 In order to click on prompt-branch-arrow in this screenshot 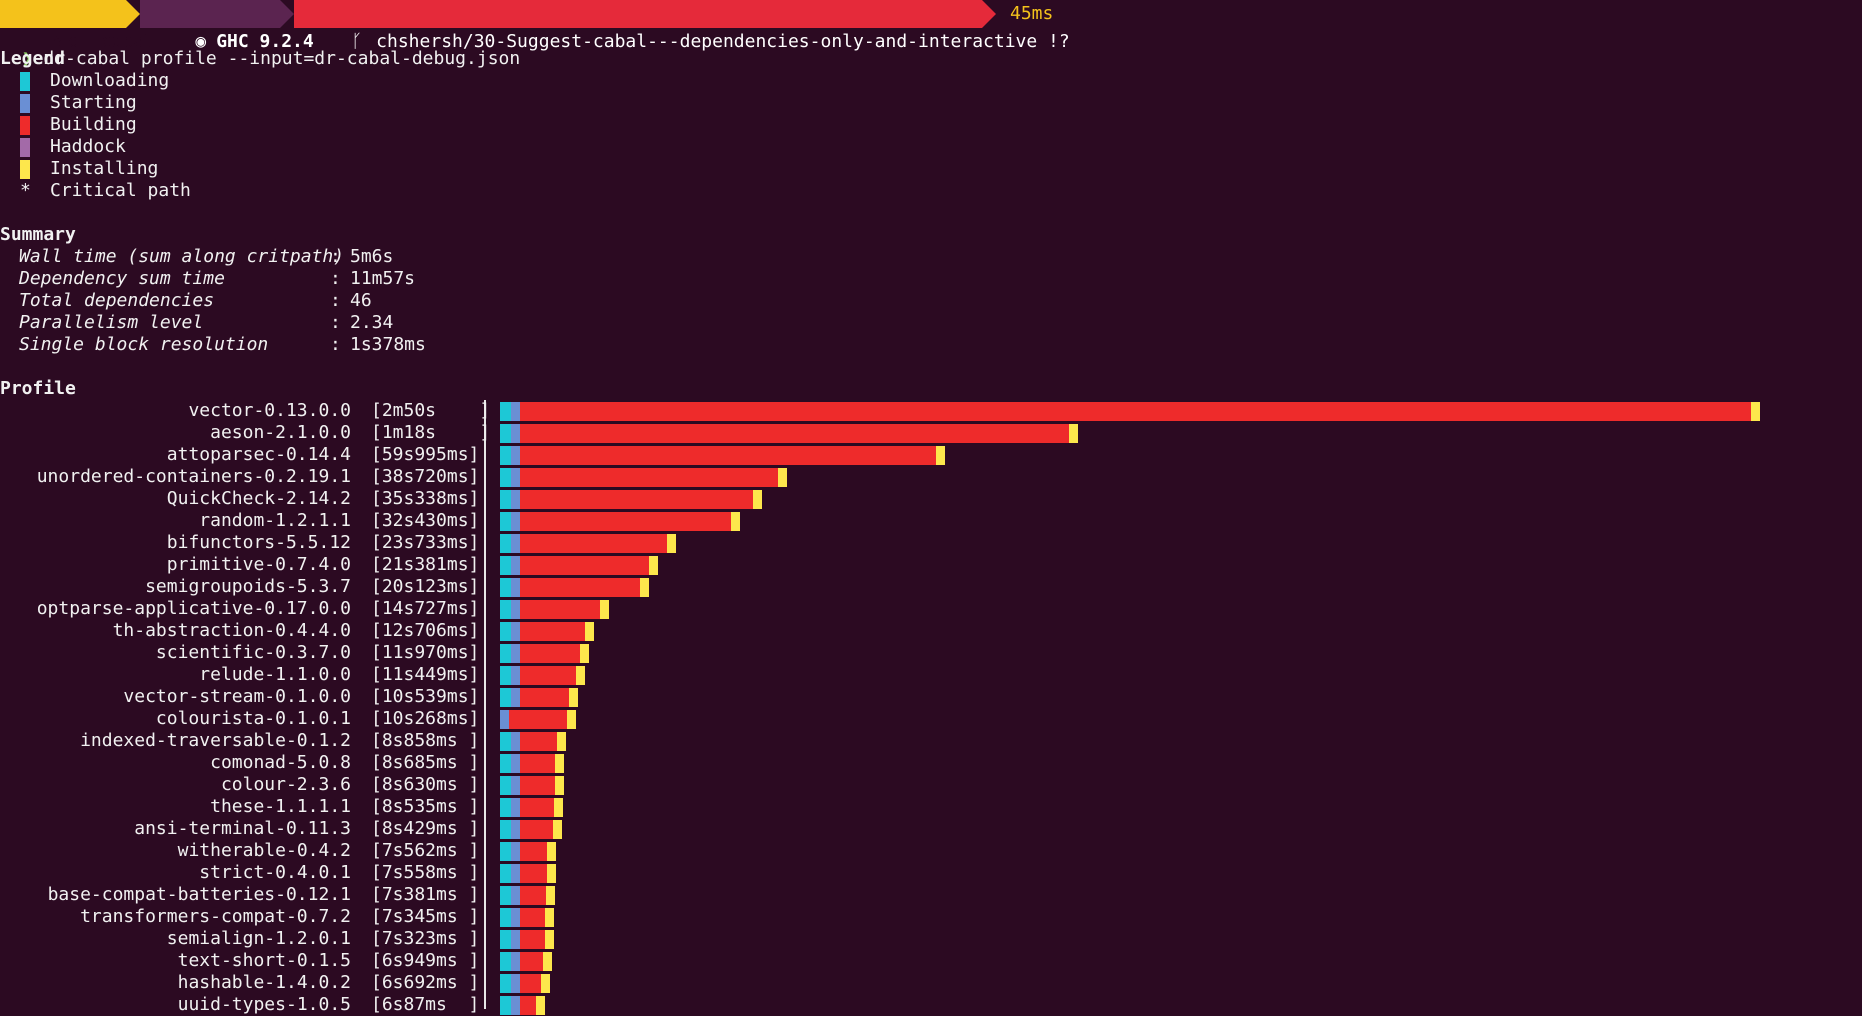, I will do `click(989, 14)`.